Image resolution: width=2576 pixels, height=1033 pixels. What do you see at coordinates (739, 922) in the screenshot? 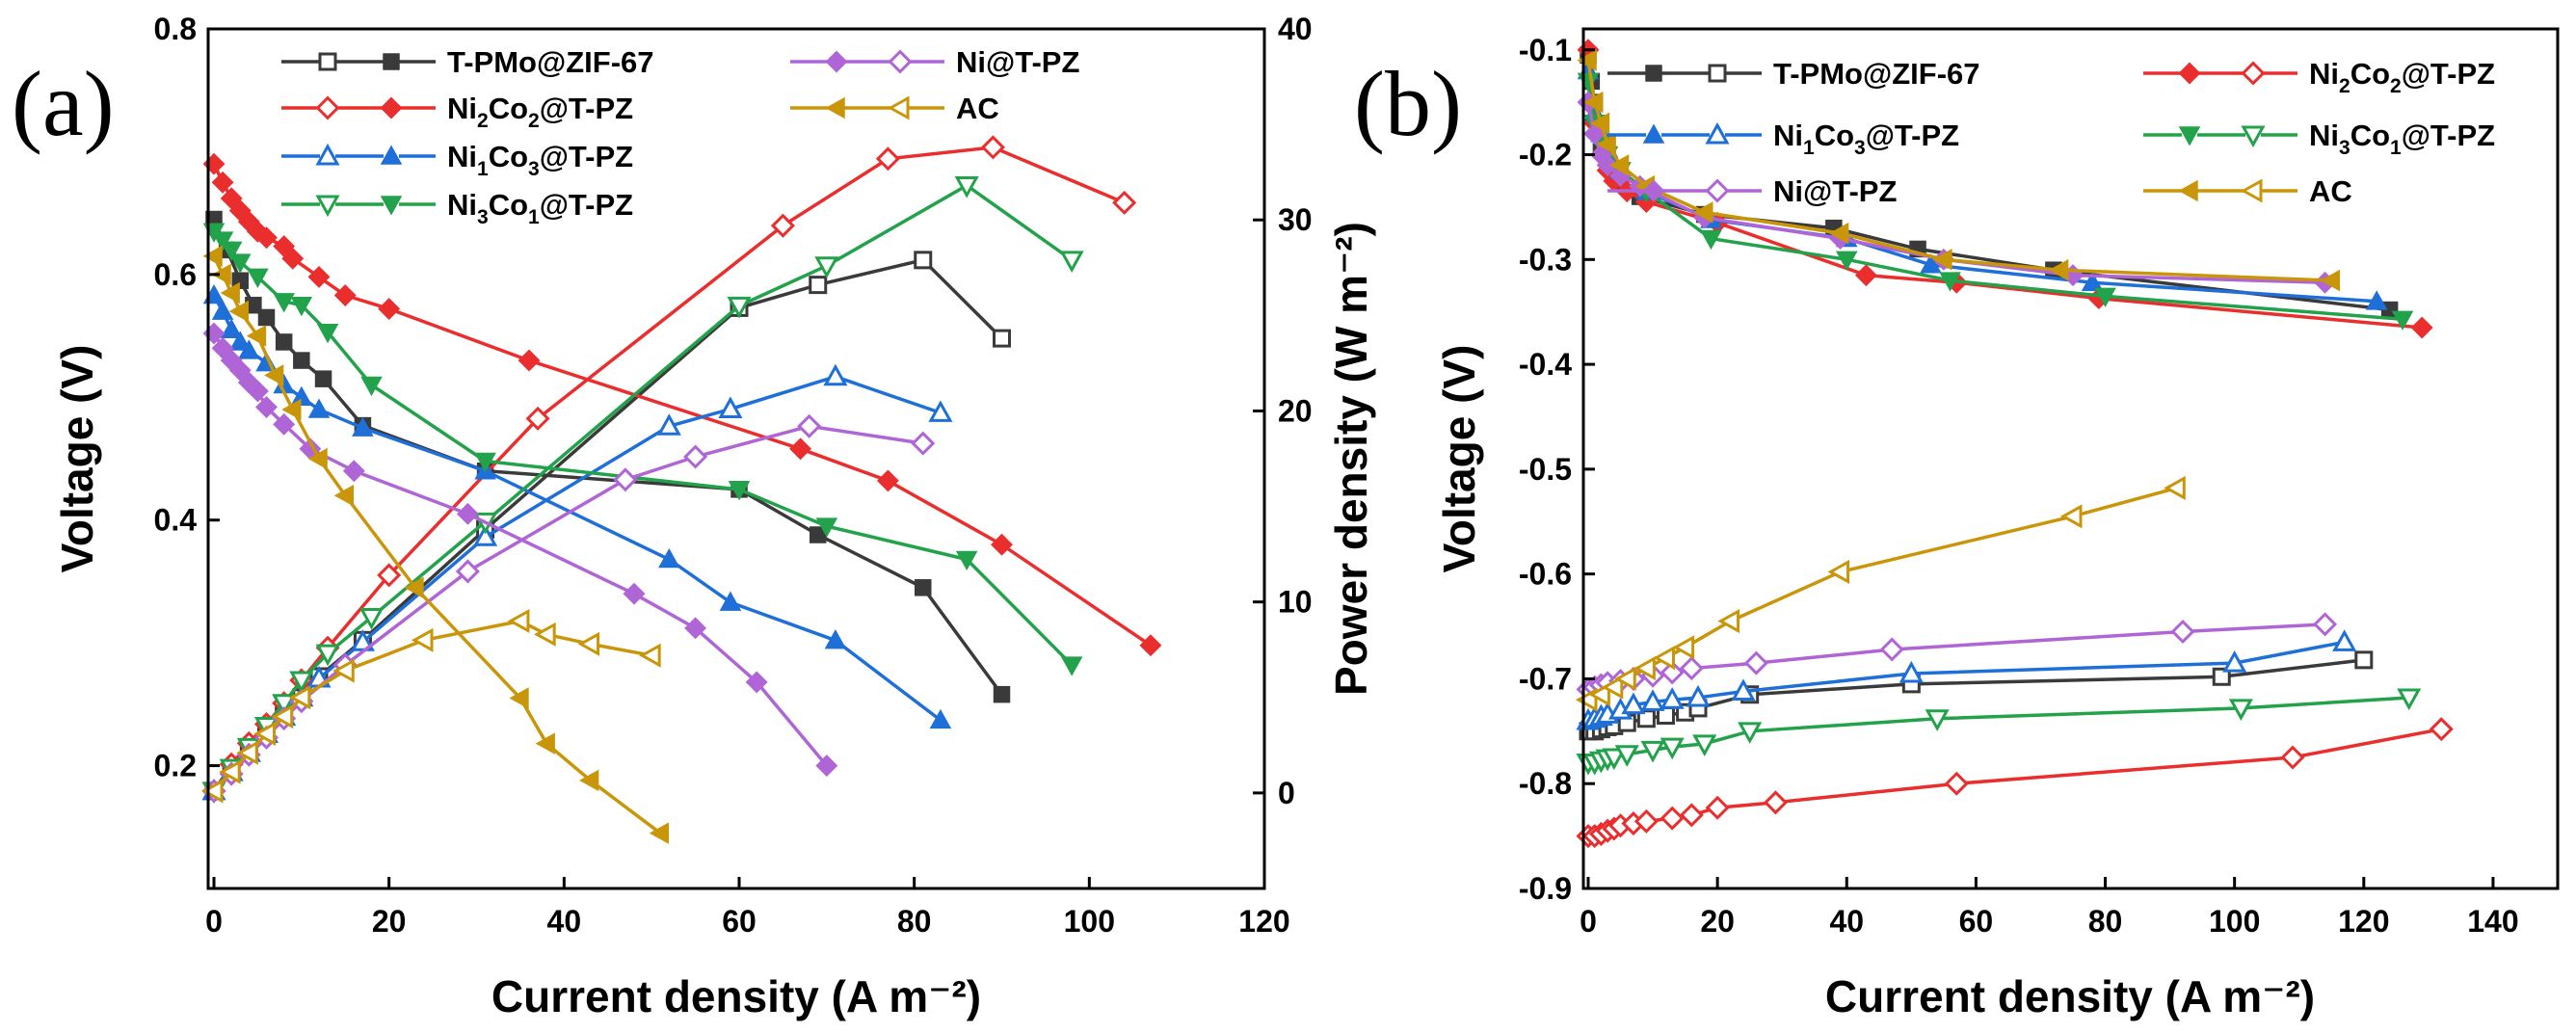
I see `panel-a-x-tick-label-60: 60` at bounding box center [739, 922].